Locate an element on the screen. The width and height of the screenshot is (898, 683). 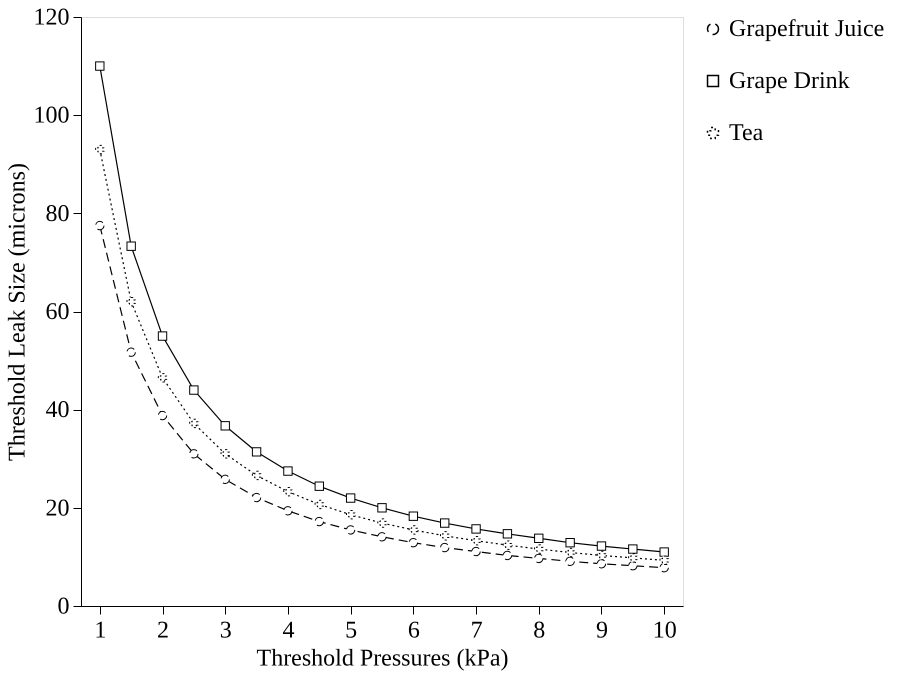
x-tick-label: 1 is located at coordinates (100, 631).